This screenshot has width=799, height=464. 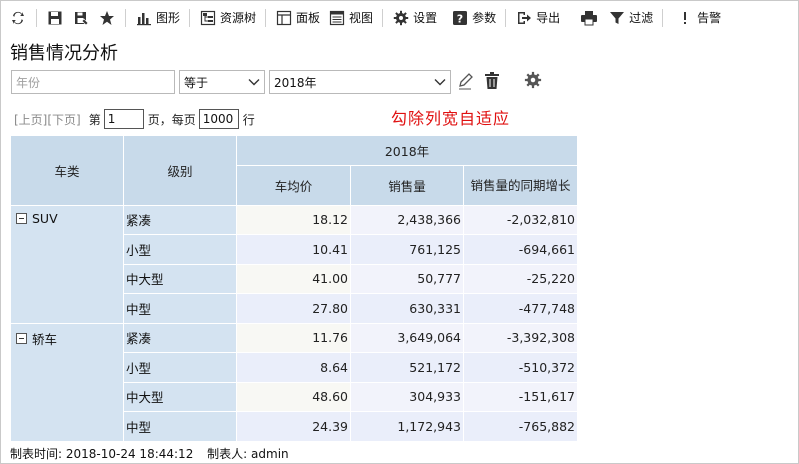 What do you see at coordinates (94, 119) in the screenshot?
I see `page-prefix: 第` at bounding box center [94, 119].